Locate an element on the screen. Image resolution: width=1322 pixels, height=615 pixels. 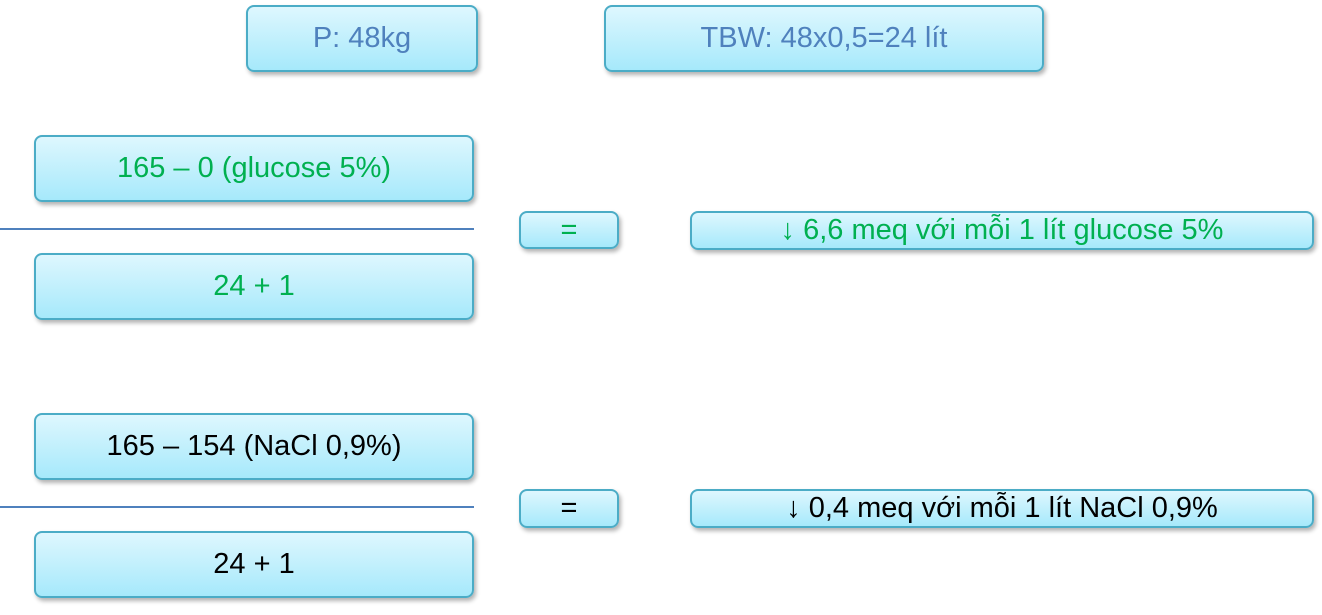
glucose-denominator: 24 + 1 is located at coordinates (254, 286).